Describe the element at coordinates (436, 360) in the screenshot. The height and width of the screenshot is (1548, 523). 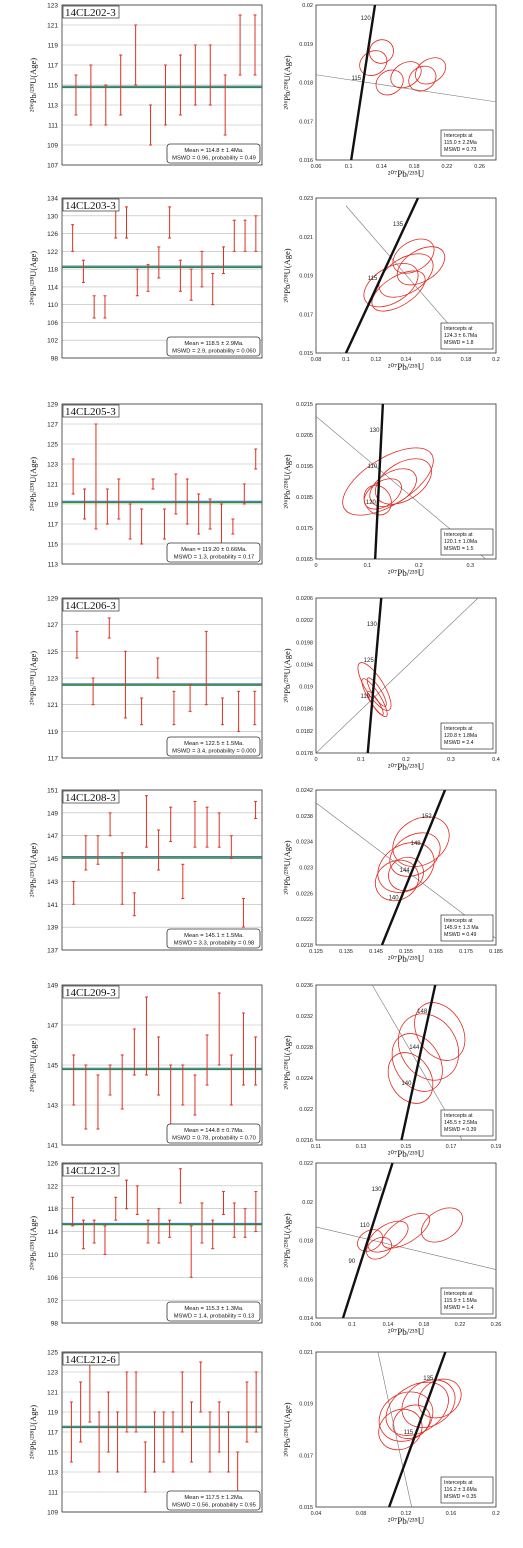
I see `x-tick-label: 0.16` at that location.